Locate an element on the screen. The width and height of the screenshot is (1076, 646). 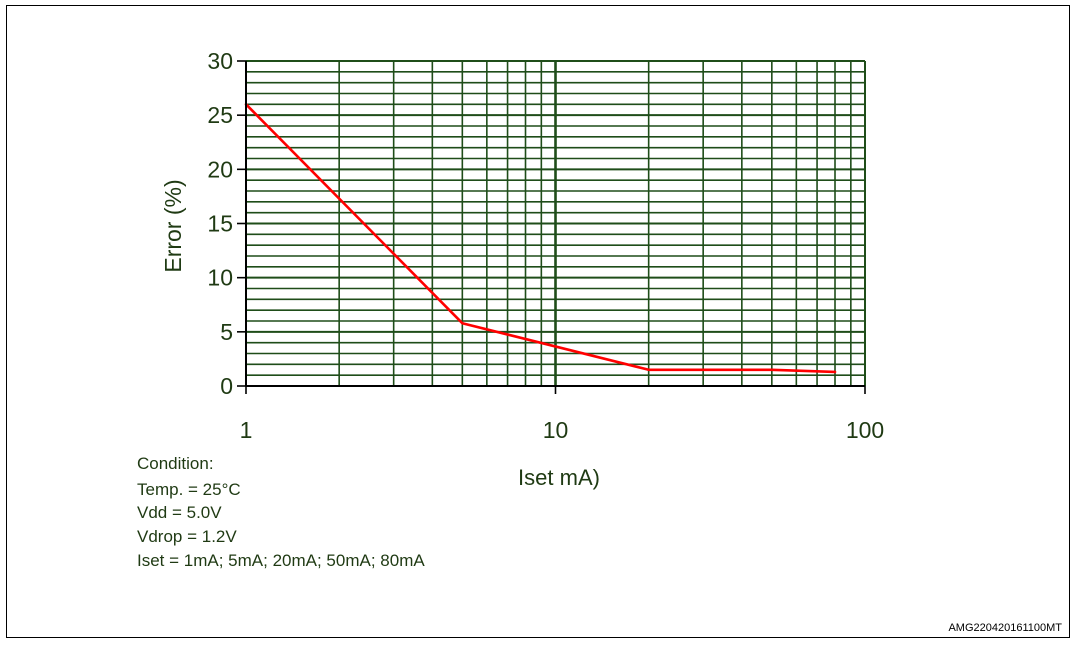
x-tick-label: 10 is located at coordinates (556, 430).